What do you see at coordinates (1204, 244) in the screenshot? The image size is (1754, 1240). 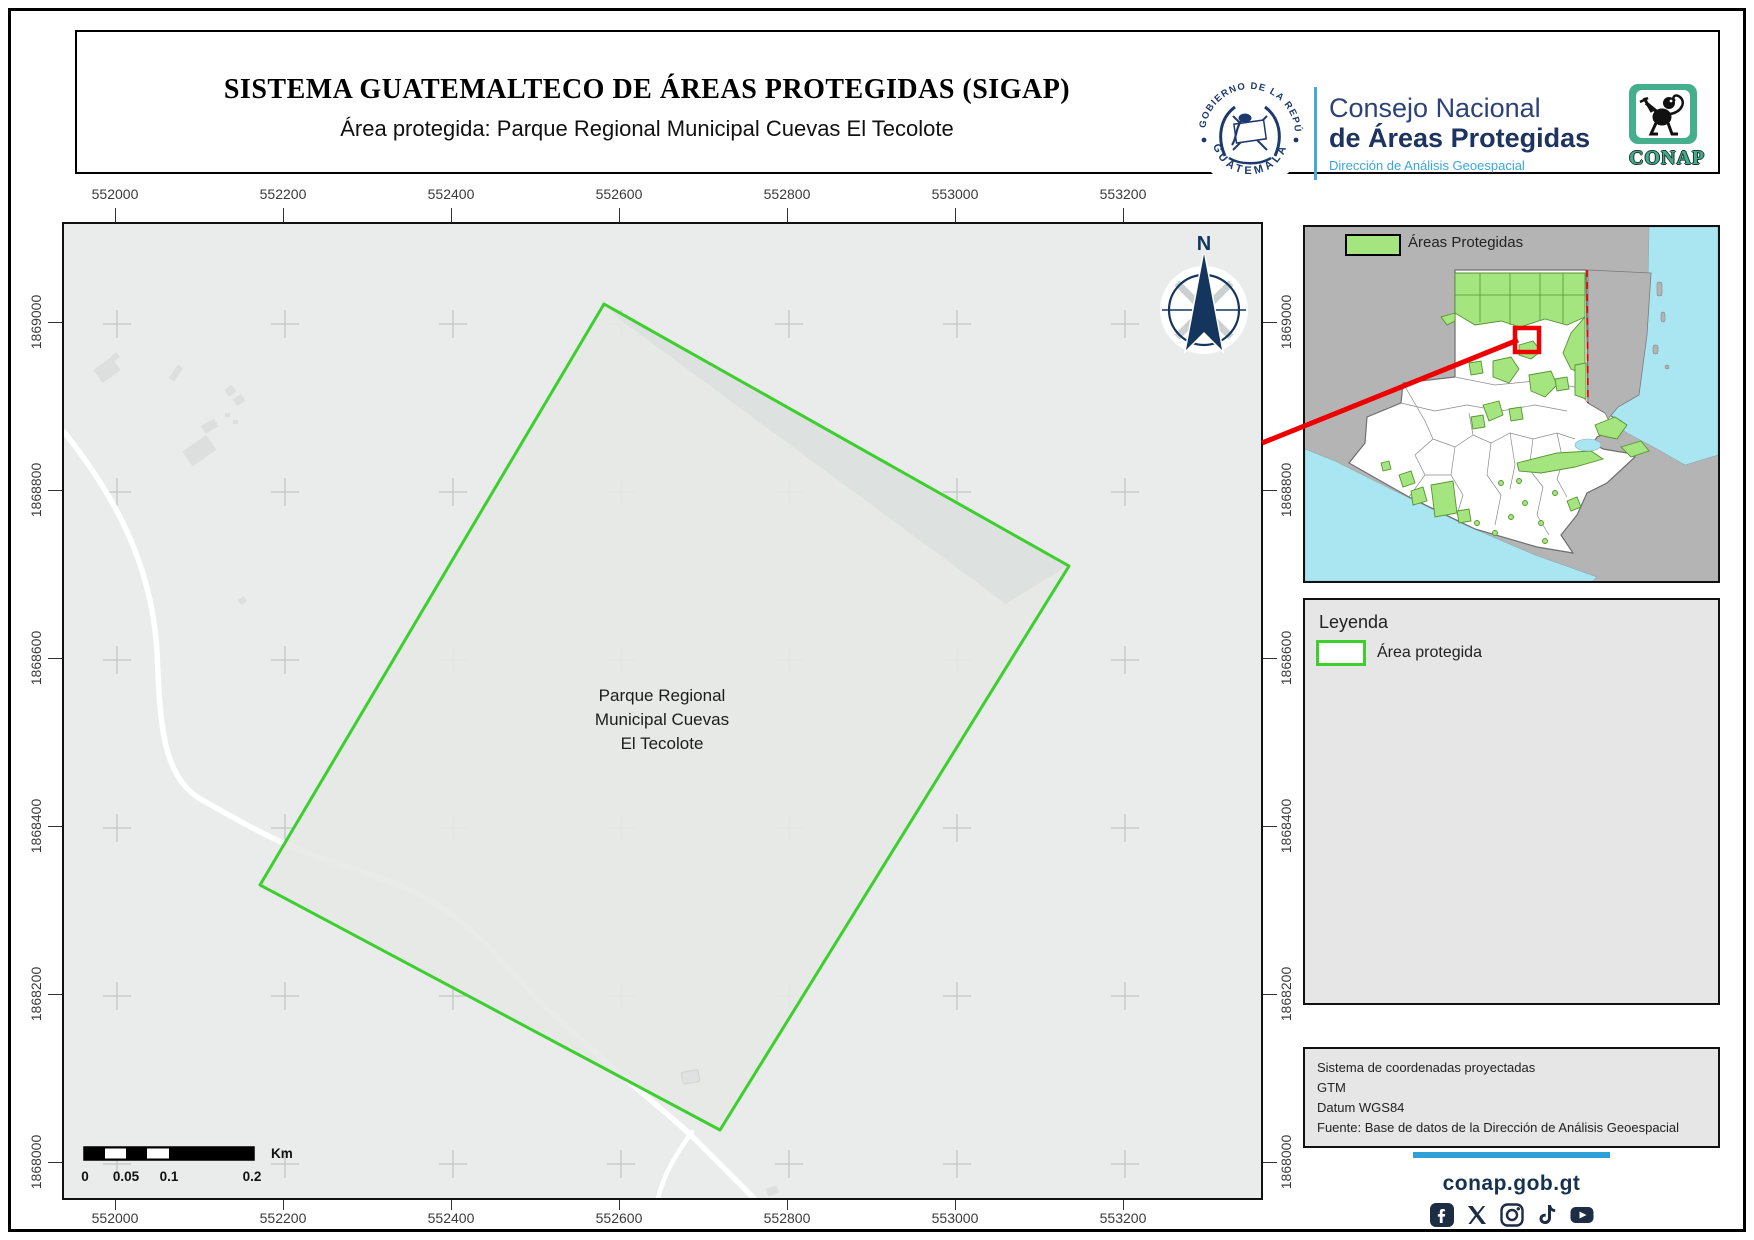 I see `north-label: N` at bounding box center [1204, 244].